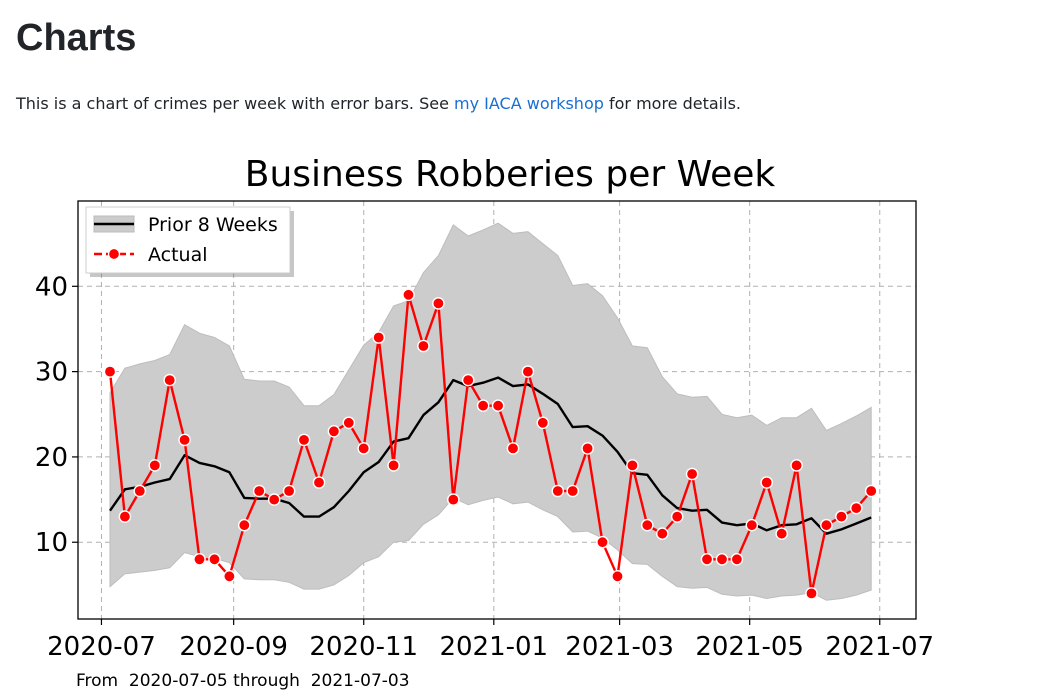  What do you see at coordinates (510, 174) in the screenshot?
I see `chart-title: Business Robberies per Week` at bounding box center [510, 174].